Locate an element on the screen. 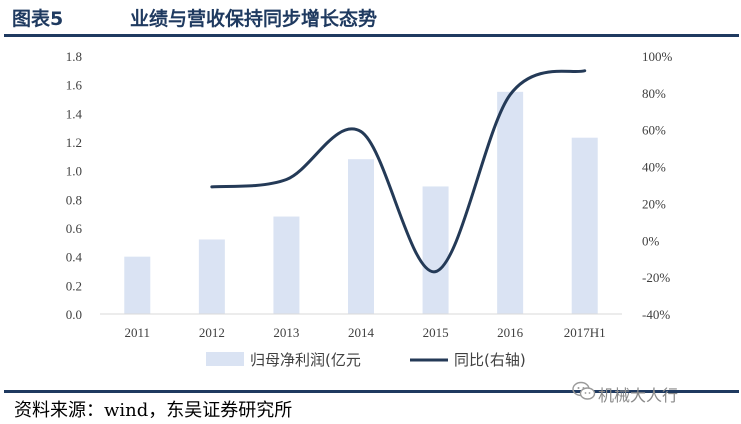 This screenshot has height=424, width=741. bar-2016 is located at coordinates (510, 202).